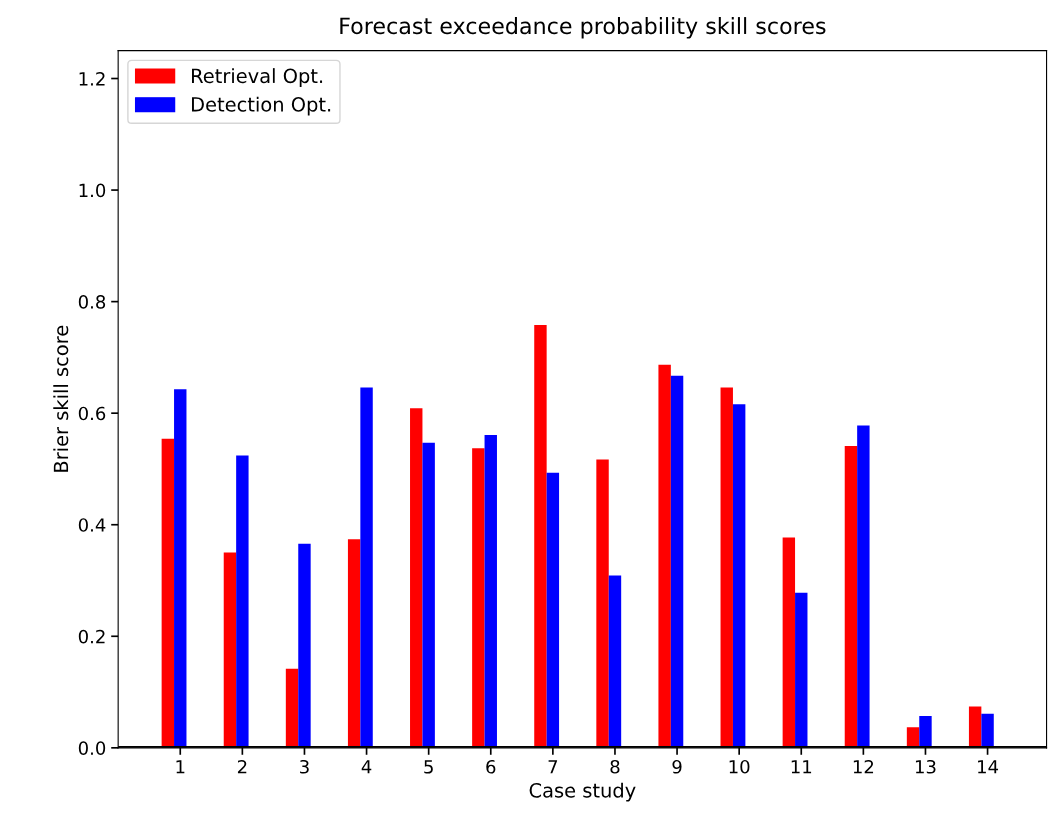  What do you see at coordinates (261, 106) in the screenshot?
I see `legend-label: Detection Opt.` at bounding box center [261, 106].